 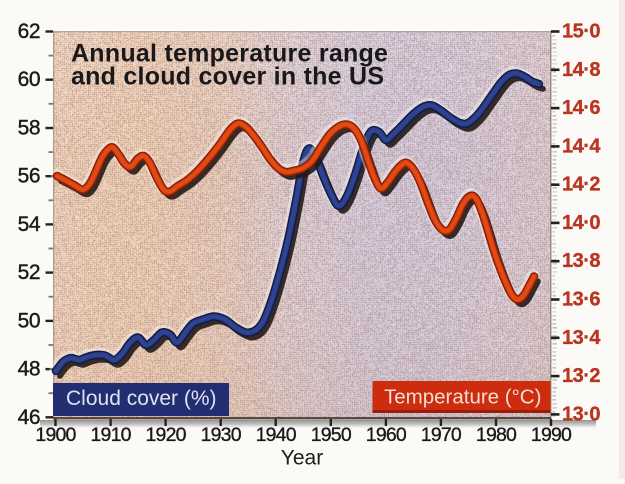 What do you see at coordinates (386, 435) in the screenshot?
I see `svg-text: 1960` at bounding box center [386, 435].